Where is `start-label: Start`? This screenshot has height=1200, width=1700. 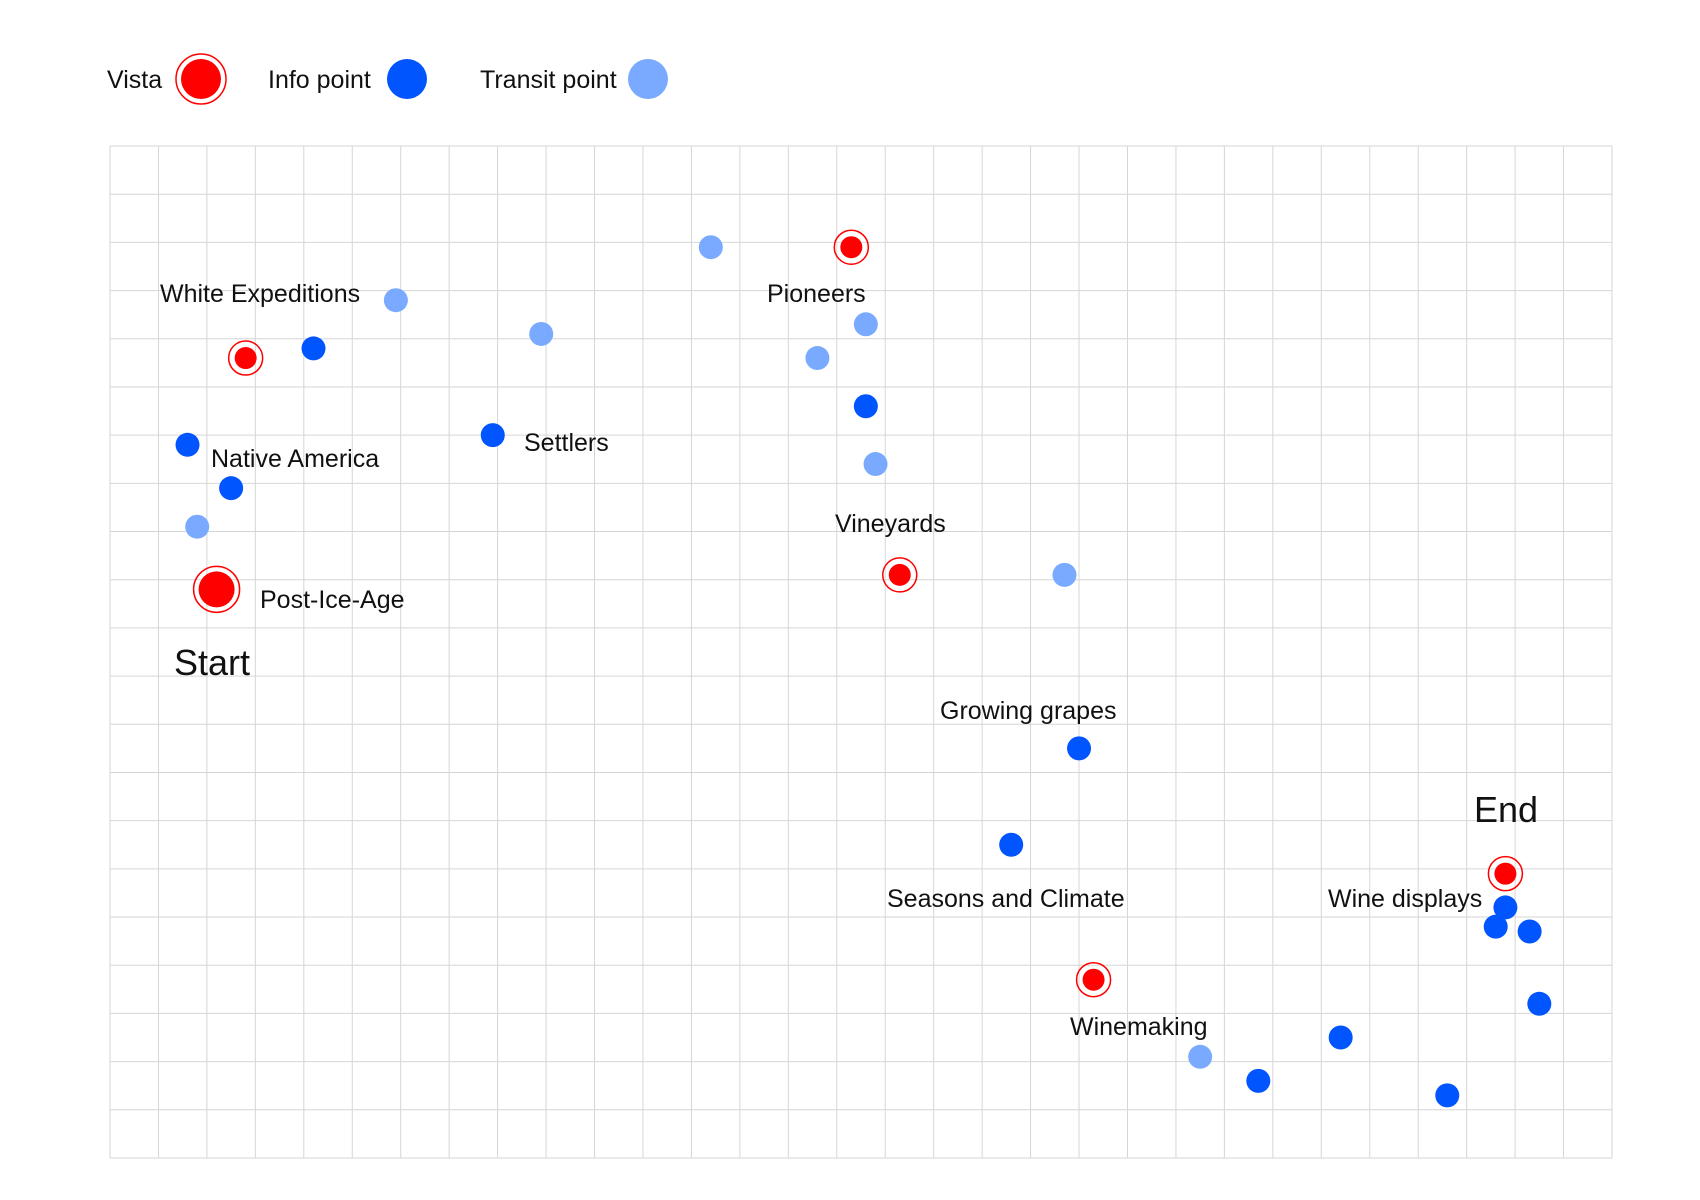 start-label: Start is located at coordinates (212, 662).